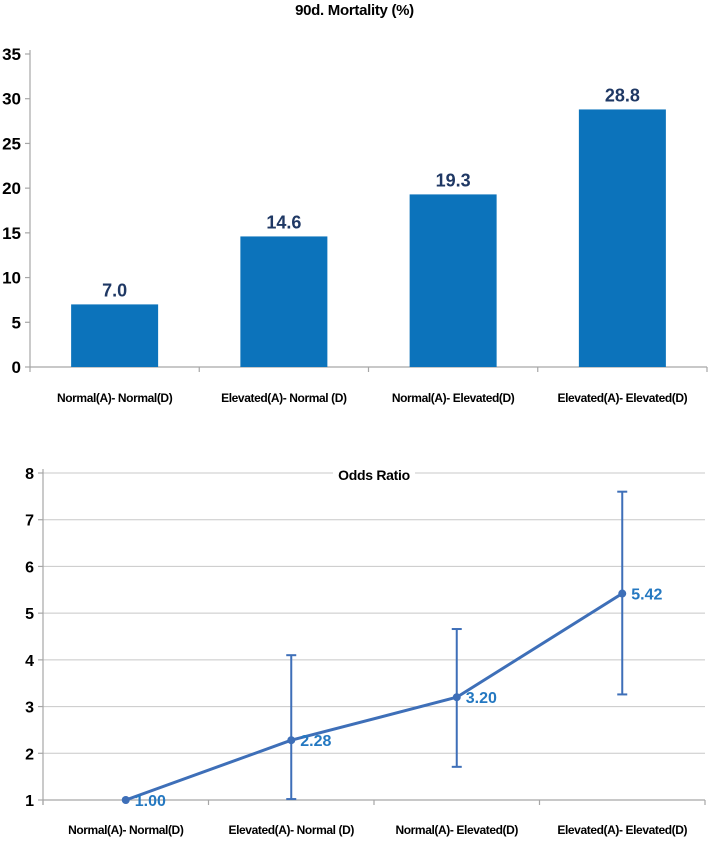  I want to click on line-y-tick-label: 8, so click(29, 474).